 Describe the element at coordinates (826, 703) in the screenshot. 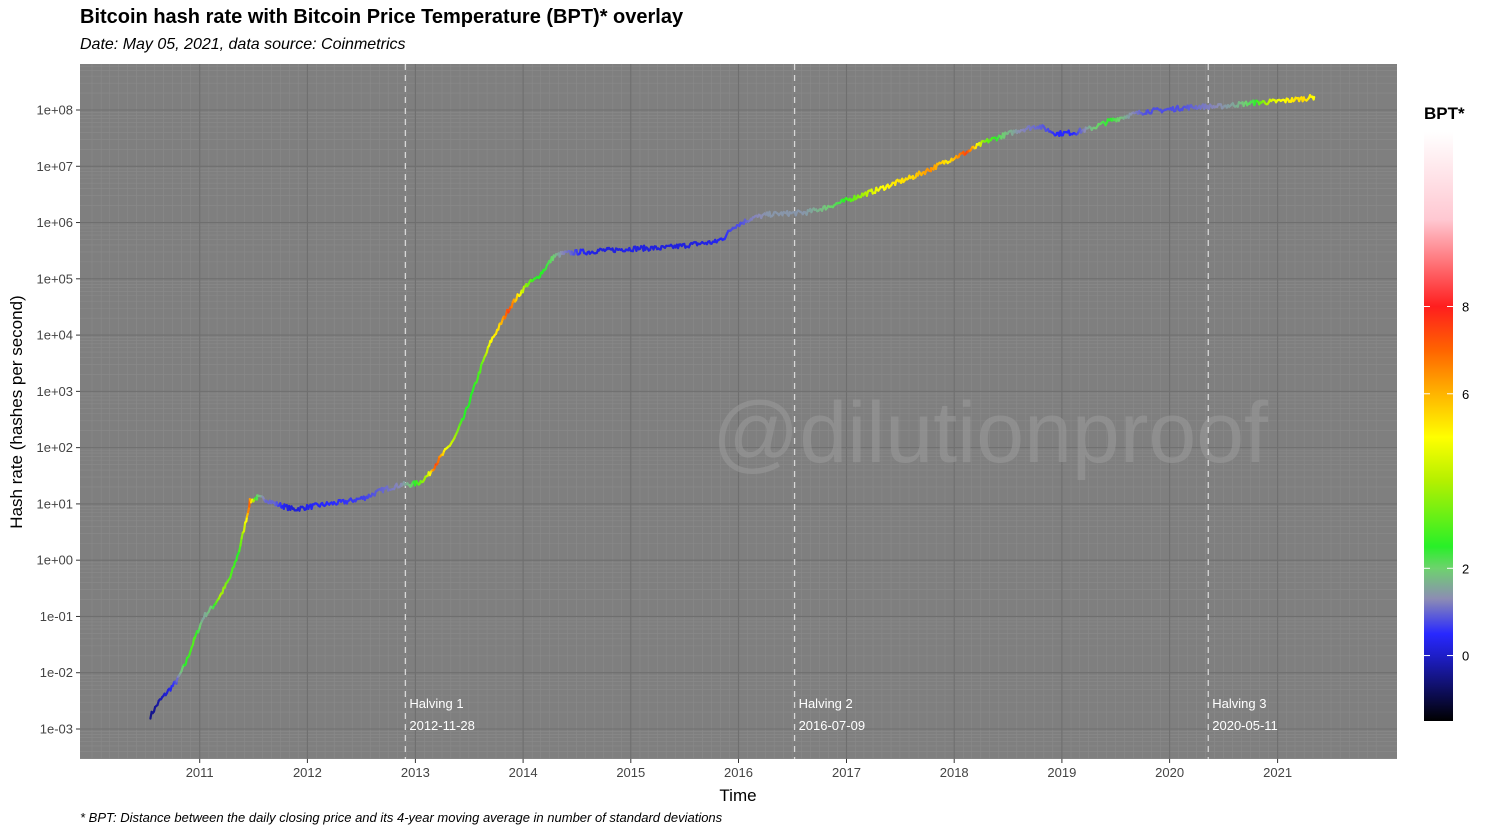

I see `halving-label: Halving 2` at that location.